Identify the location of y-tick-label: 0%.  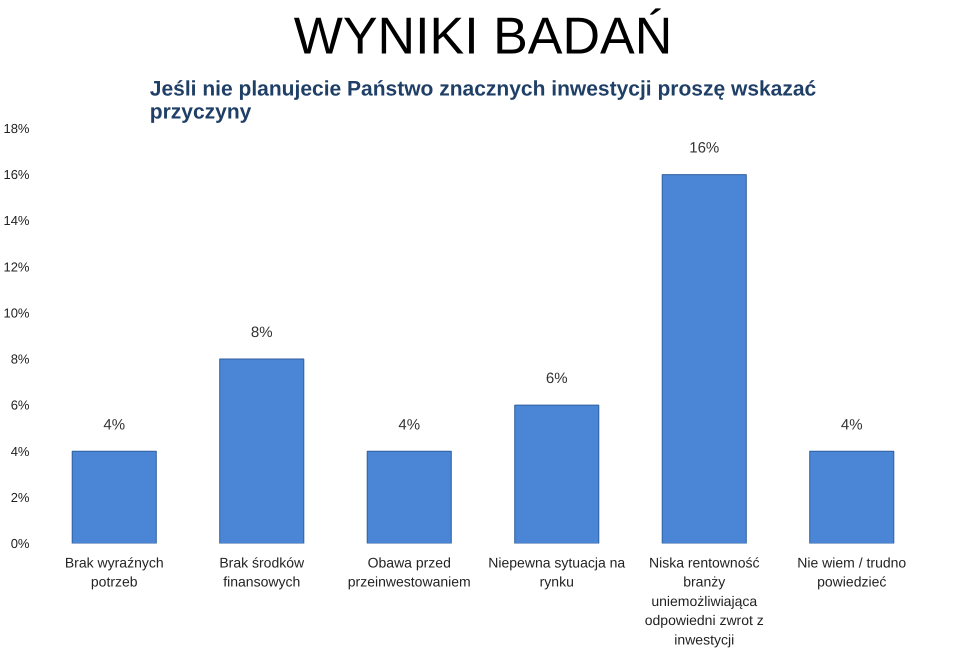
(20, 543).